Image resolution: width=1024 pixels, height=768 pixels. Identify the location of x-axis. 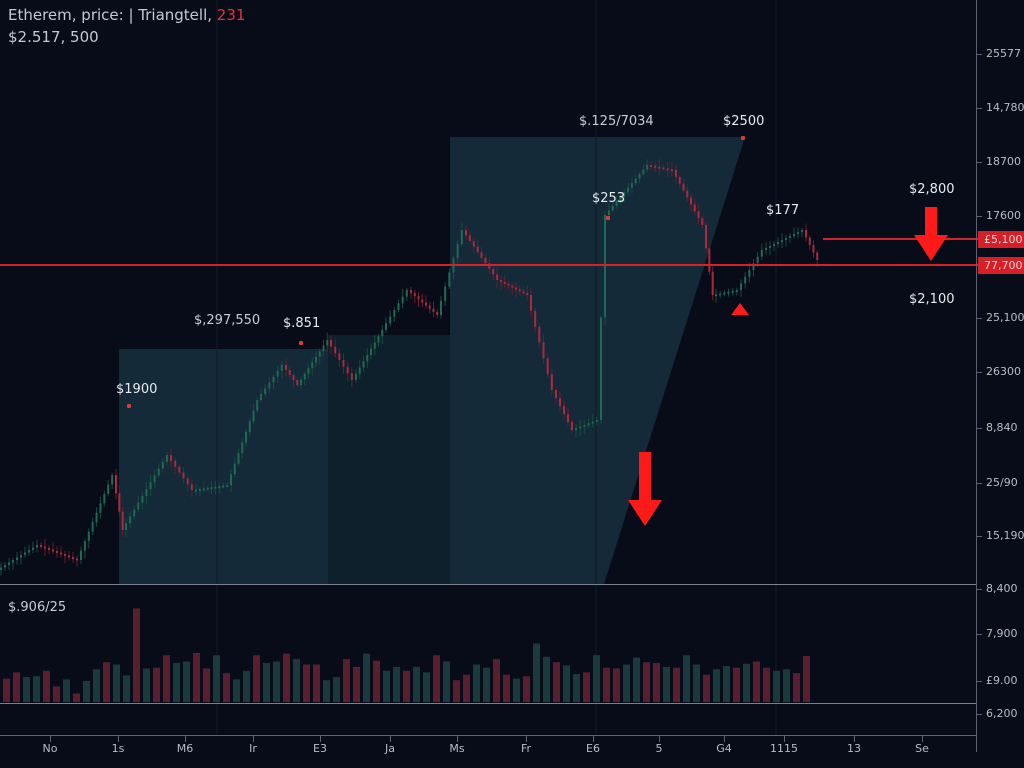
(488, 735).